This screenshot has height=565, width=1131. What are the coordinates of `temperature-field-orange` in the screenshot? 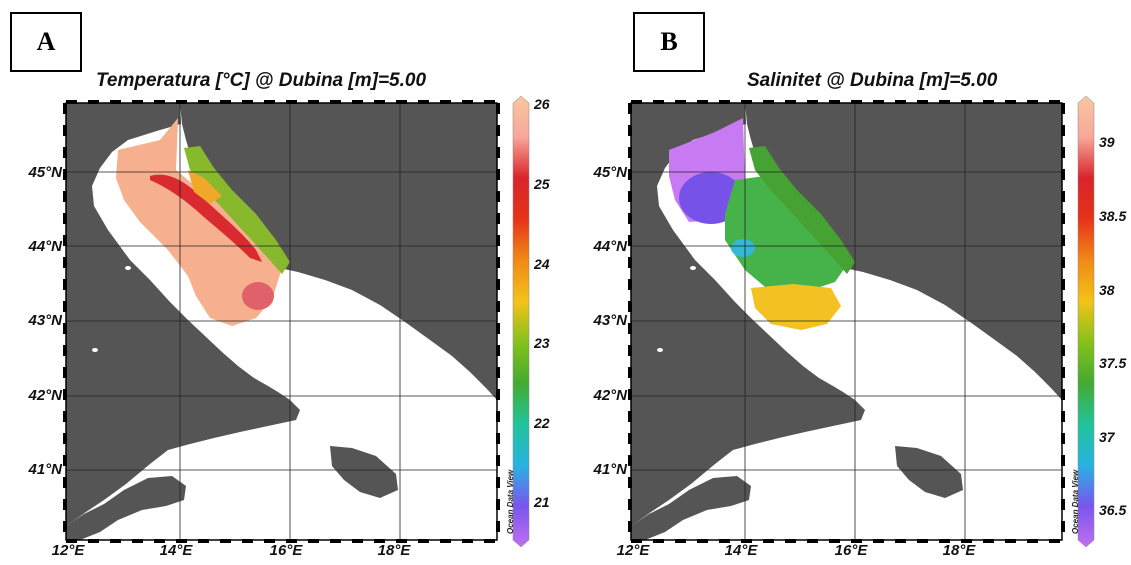 It's located at (205, 187).